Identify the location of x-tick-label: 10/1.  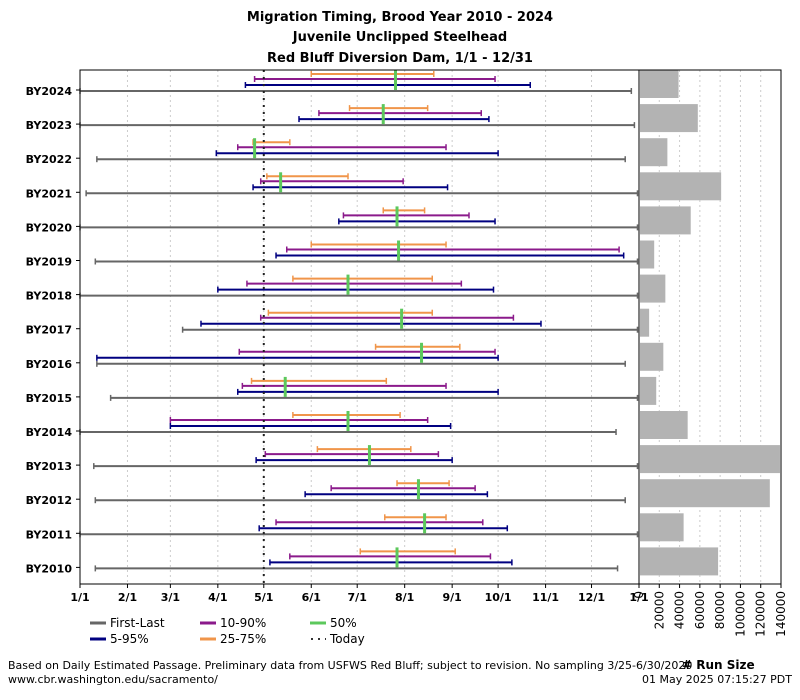
(498, 597).